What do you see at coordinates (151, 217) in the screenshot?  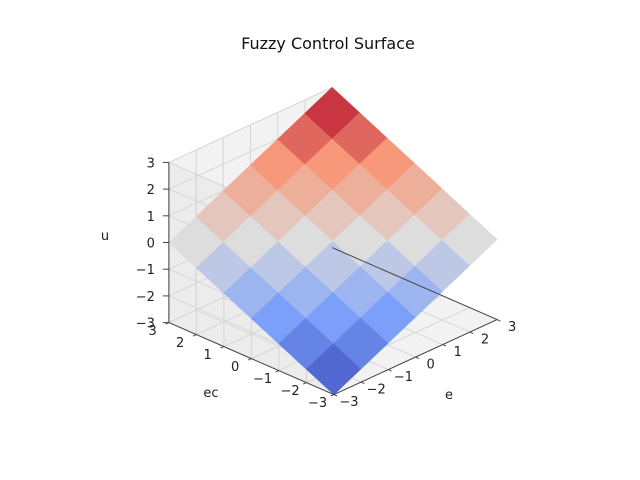 I see `z-tick-label: 1` at bounding box center [151, 217].